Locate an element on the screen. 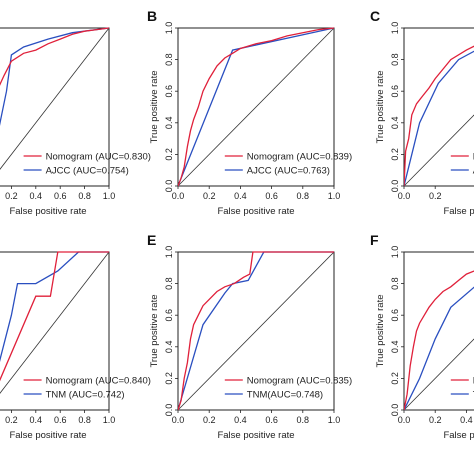 This screenshot has width=474, height=474. legend-entry: Nomogram (AUC=0.839) is located at coordinates (299, 157).